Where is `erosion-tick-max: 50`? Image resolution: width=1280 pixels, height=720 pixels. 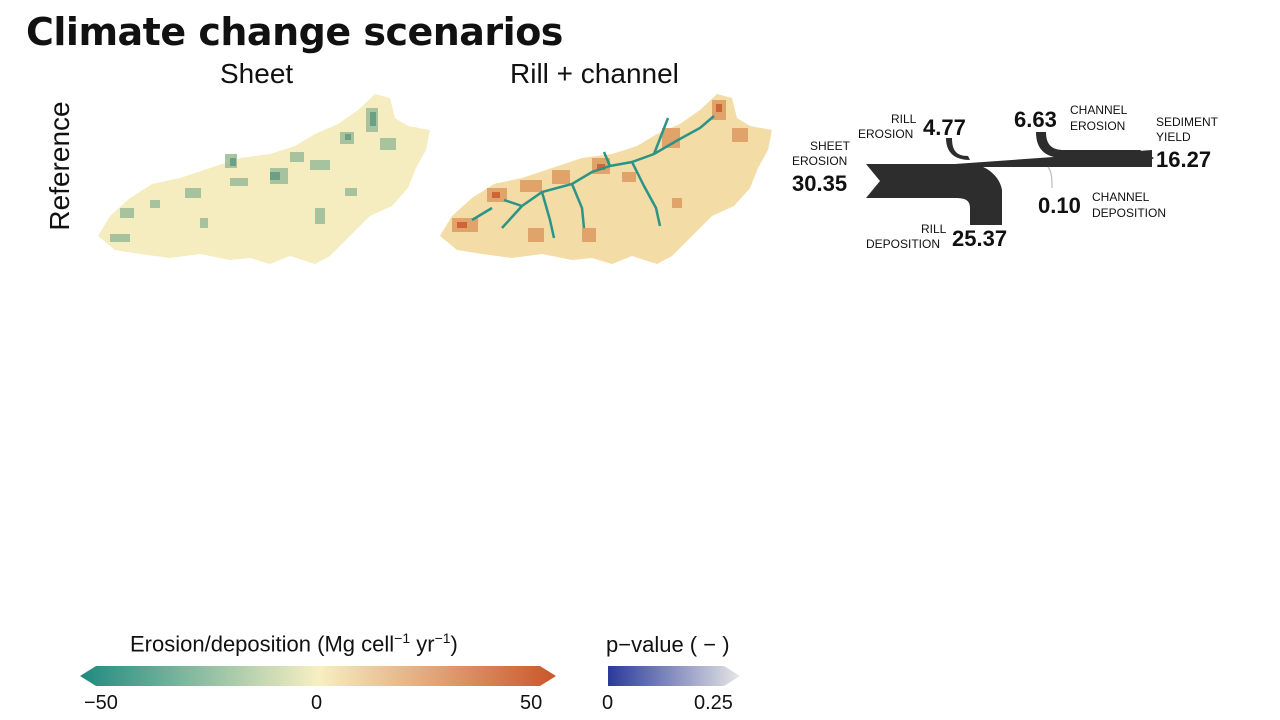
erosion-tick-max: 50 is located at coordinates (531, 703).